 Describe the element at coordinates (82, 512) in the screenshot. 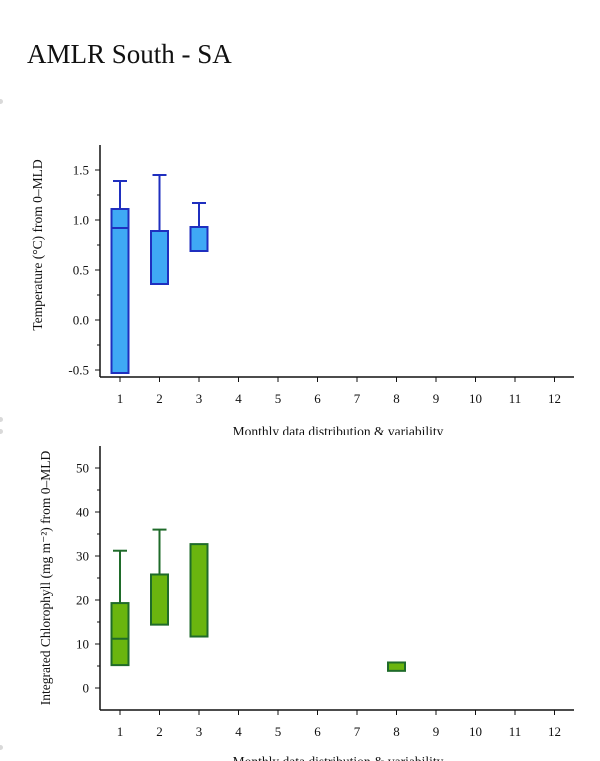

I see `y-tick-label: 40` at that location.